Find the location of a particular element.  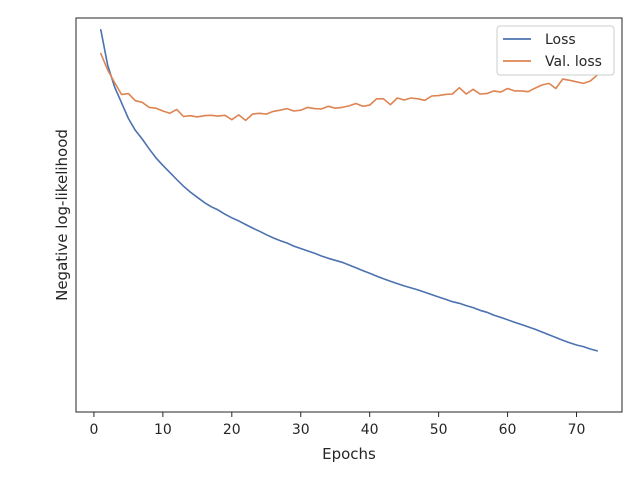

x-tick-label: 50 is located at coordinates (439, 430).